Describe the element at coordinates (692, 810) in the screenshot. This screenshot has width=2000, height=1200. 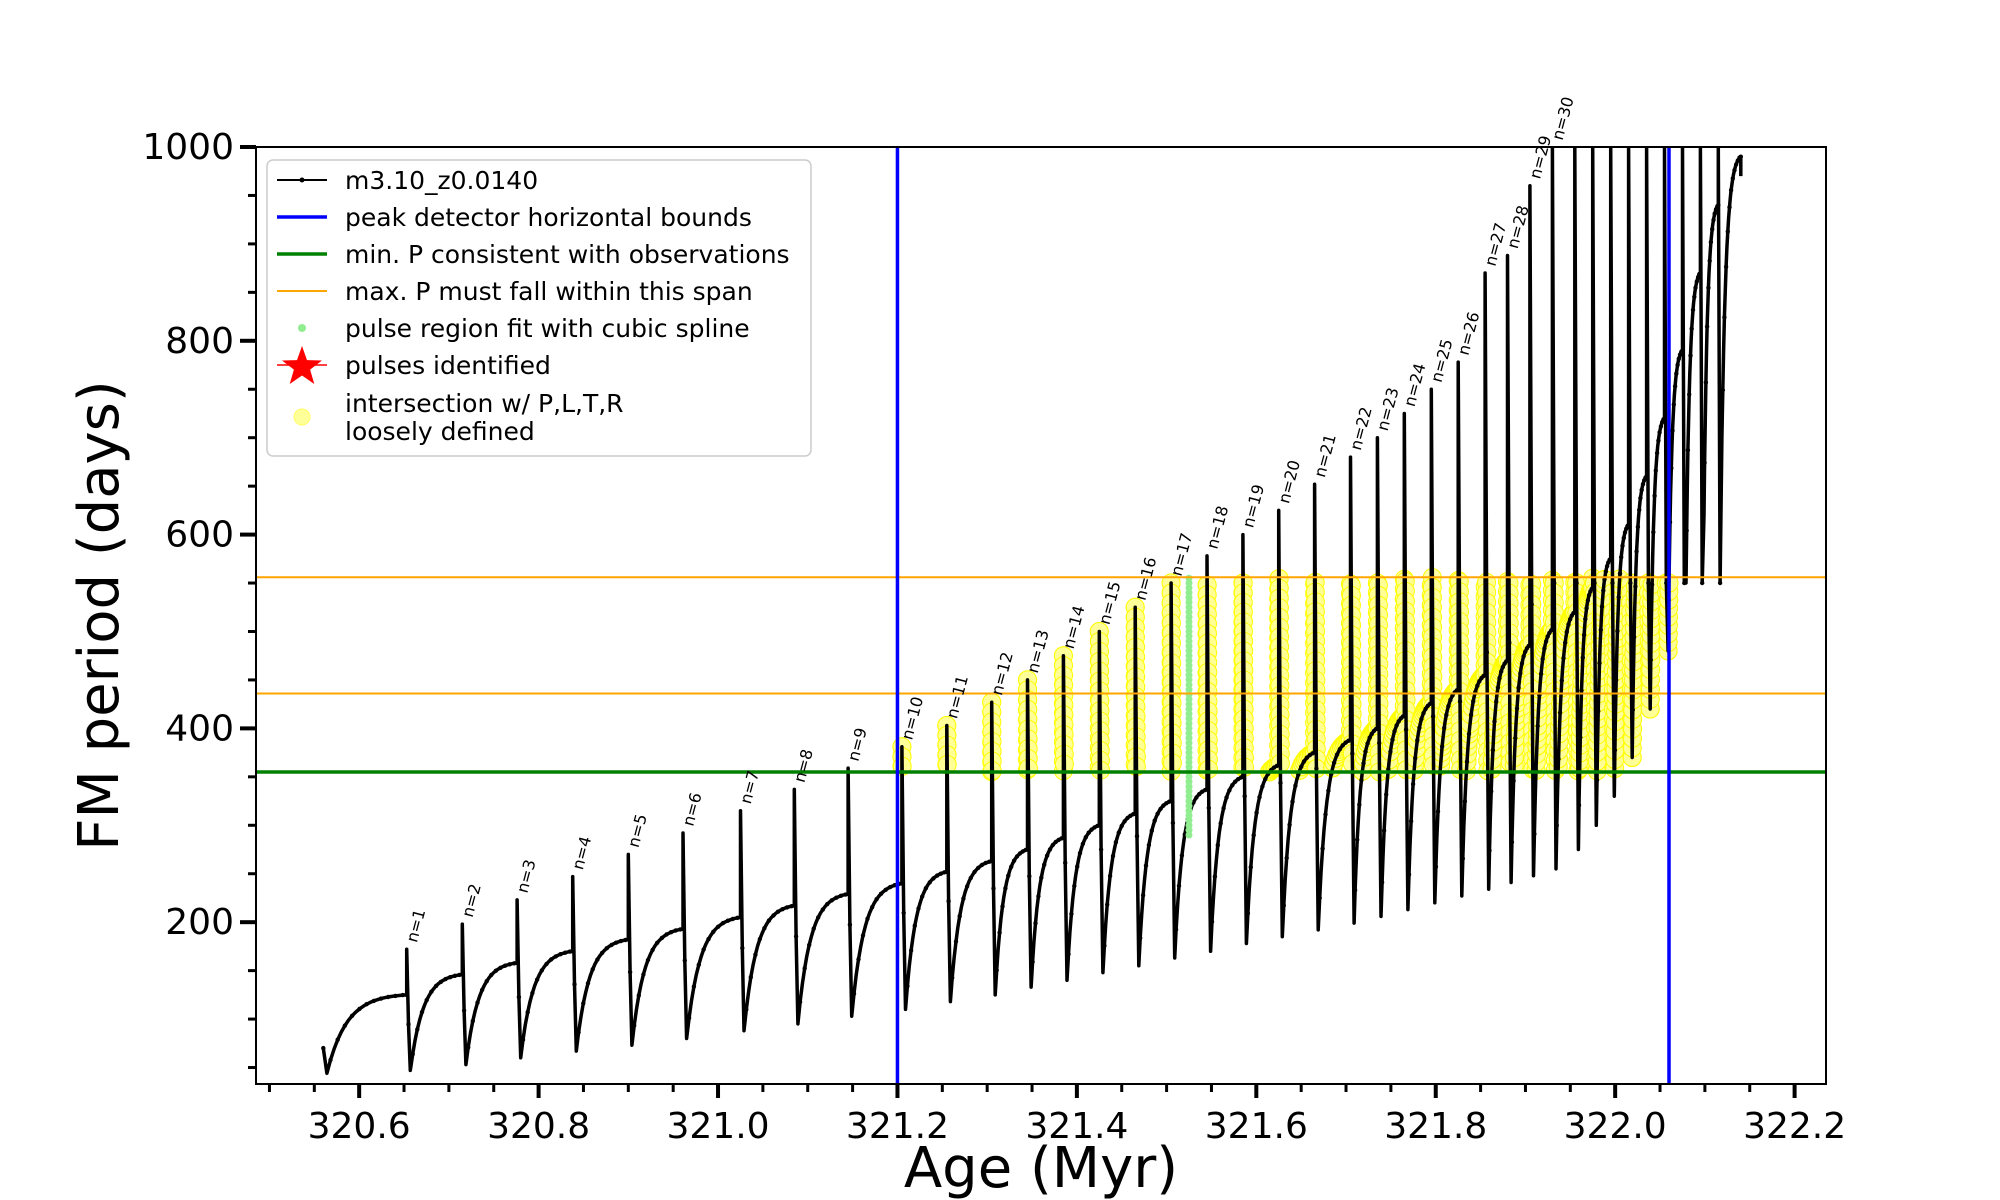
I see `pulse-label-n6: n=6` at that location.